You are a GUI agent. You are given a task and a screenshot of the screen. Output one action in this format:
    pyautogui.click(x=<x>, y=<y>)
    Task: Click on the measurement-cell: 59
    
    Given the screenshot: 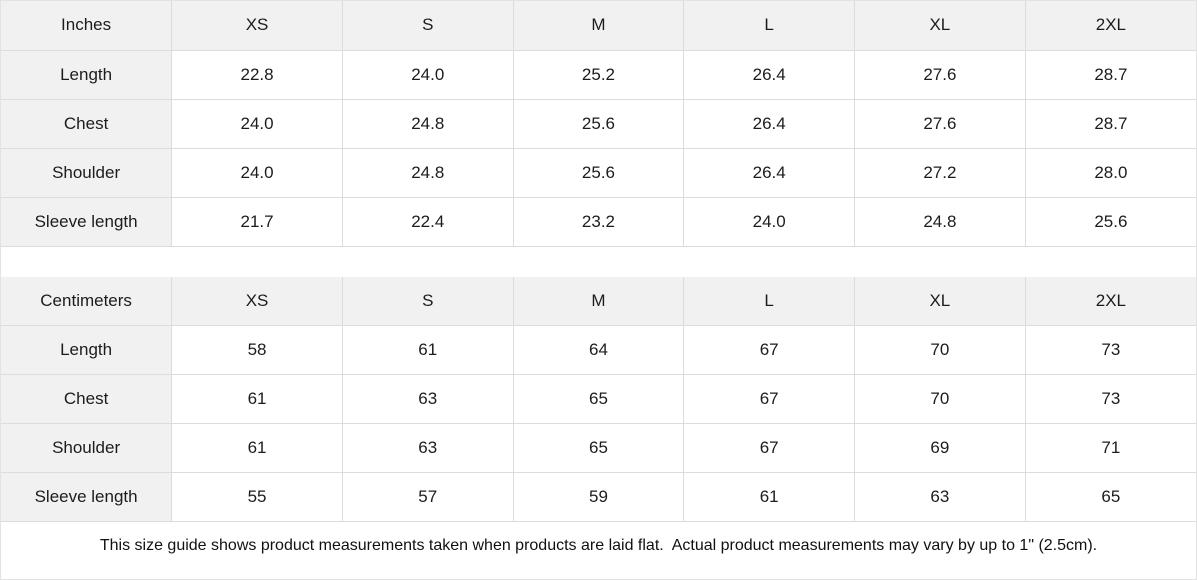 What is the action you would take?
    pyautogui.click(x=598, y=497)
    